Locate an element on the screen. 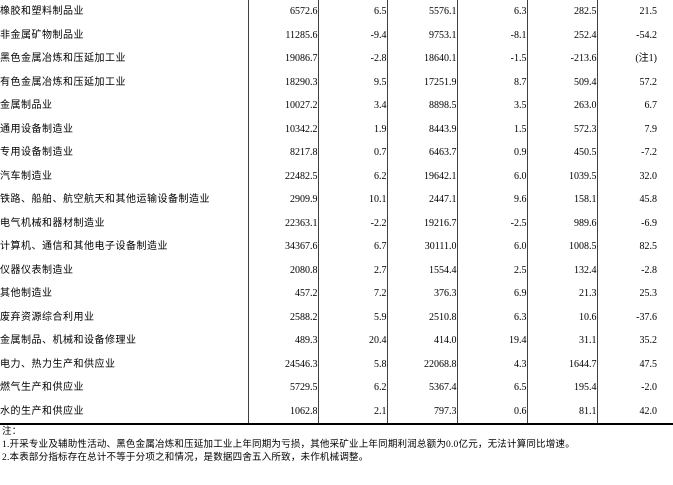  value-cell: -37.6 is located at coordinates (646, 317).